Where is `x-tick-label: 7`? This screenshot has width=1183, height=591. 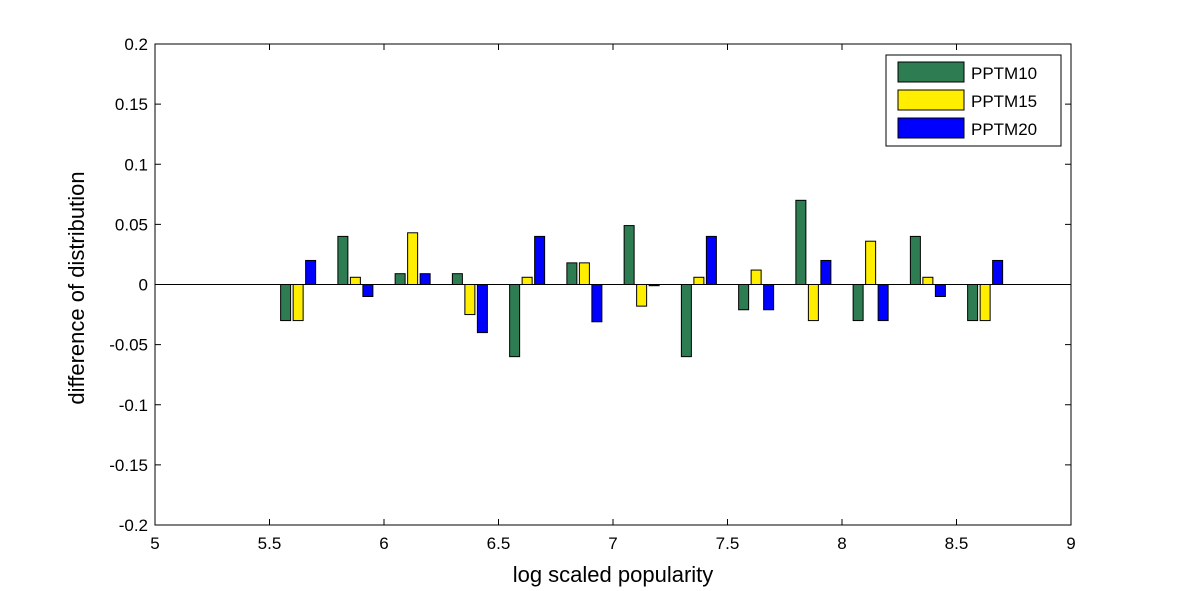 x-tick-label: 7 is located at coordinates (612, 543).